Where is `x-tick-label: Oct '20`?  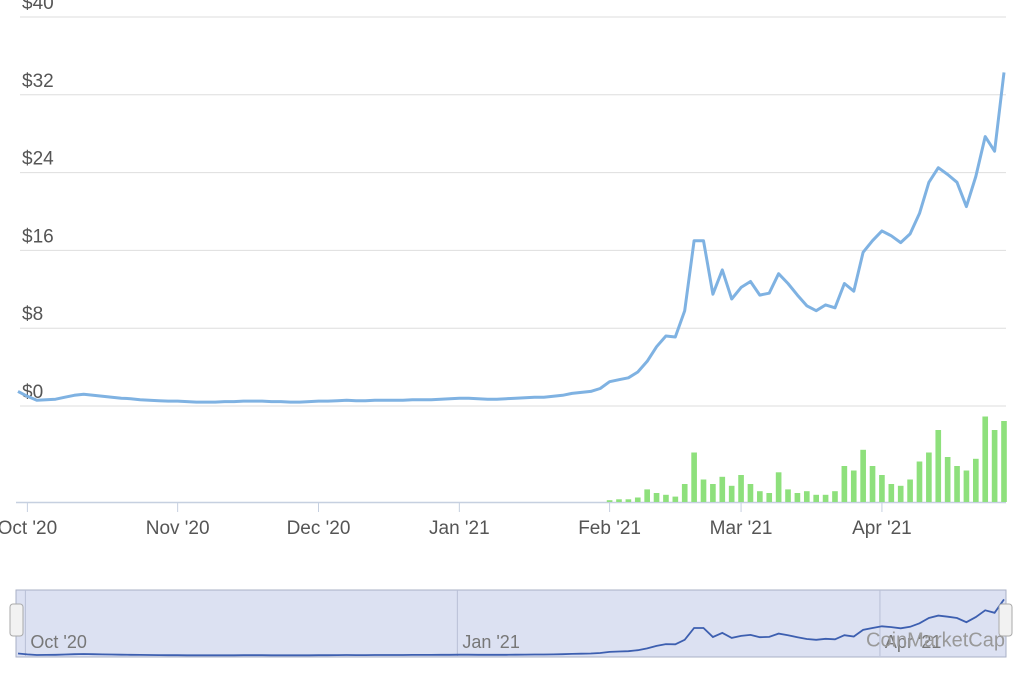
x-tick-label: Oct '20 is located at coordinates (28, 528).